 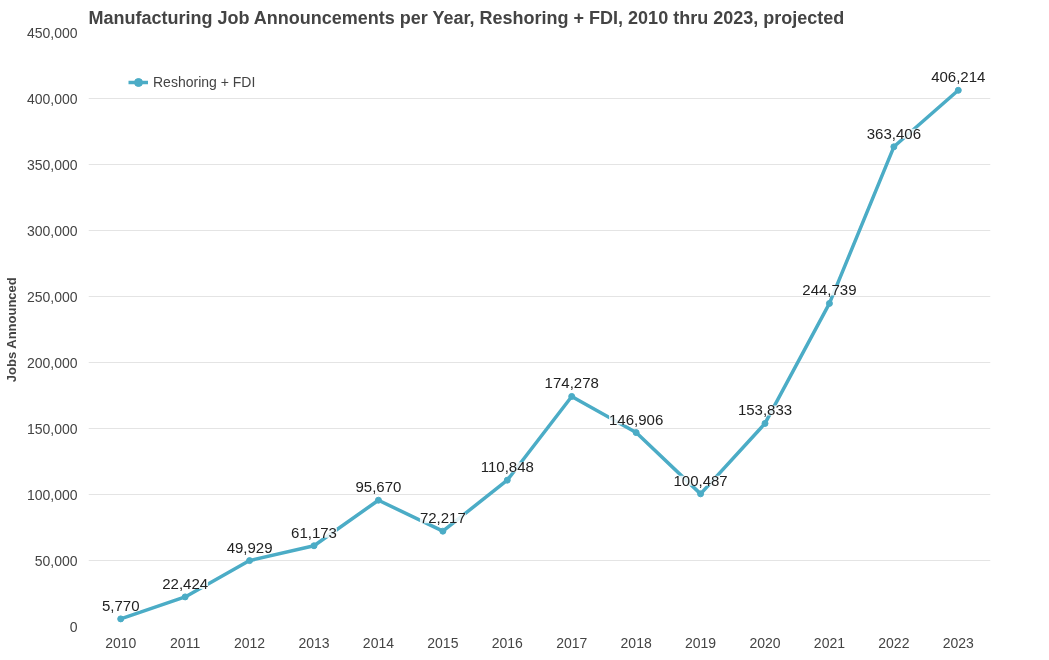 I want to click on data-label: 49,929, so click(x=249, y=547).